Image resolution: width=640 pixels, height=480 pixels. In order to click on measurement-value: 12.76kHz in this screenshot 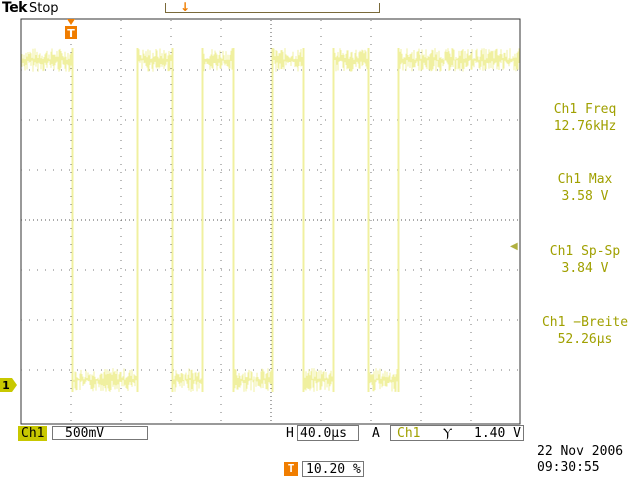, I will do `click(585, 126)`.